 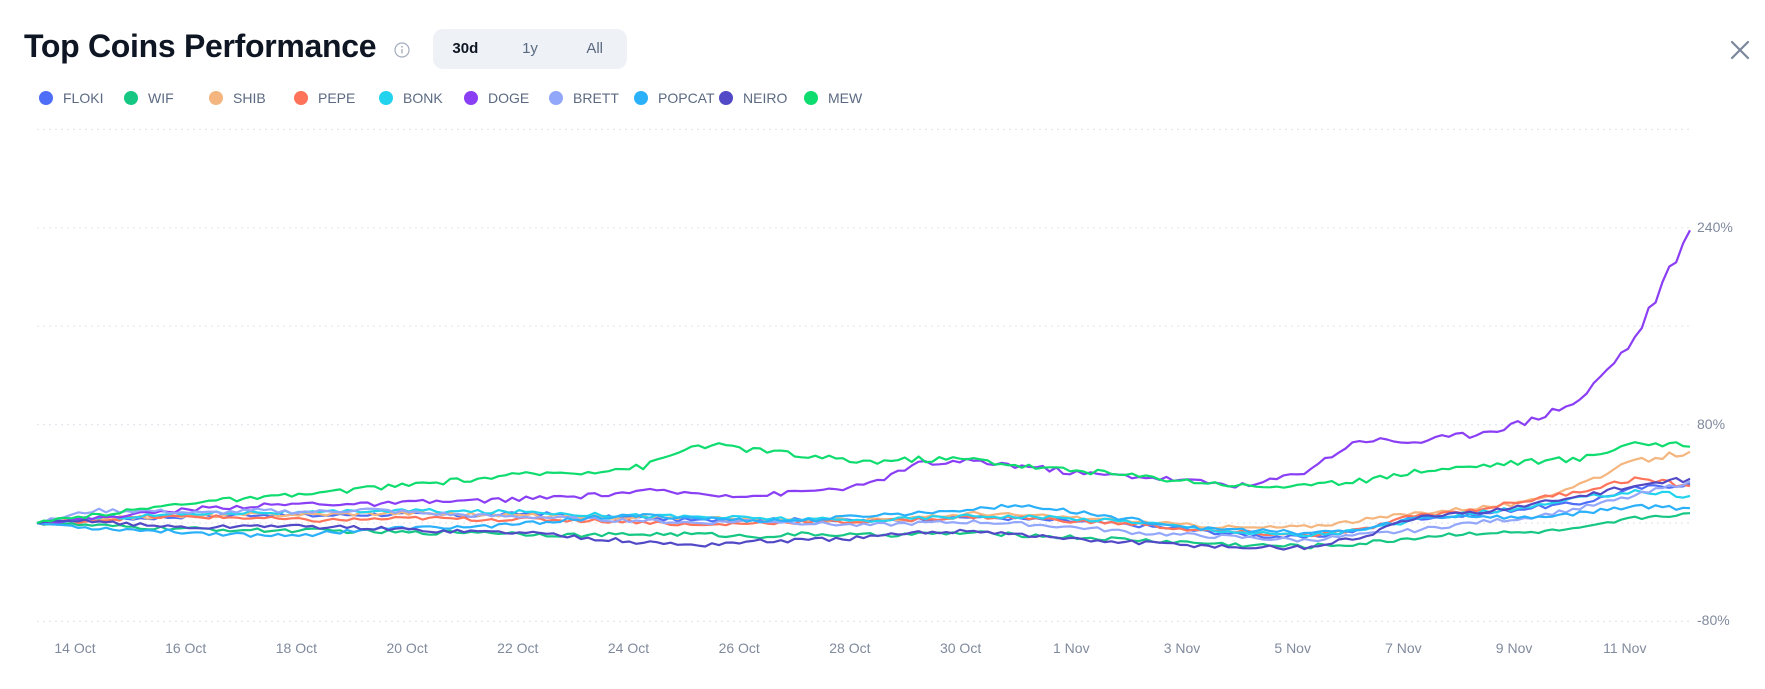 I want to click on x-axis-label: 5 Nov, so click(x=1292, y=648).